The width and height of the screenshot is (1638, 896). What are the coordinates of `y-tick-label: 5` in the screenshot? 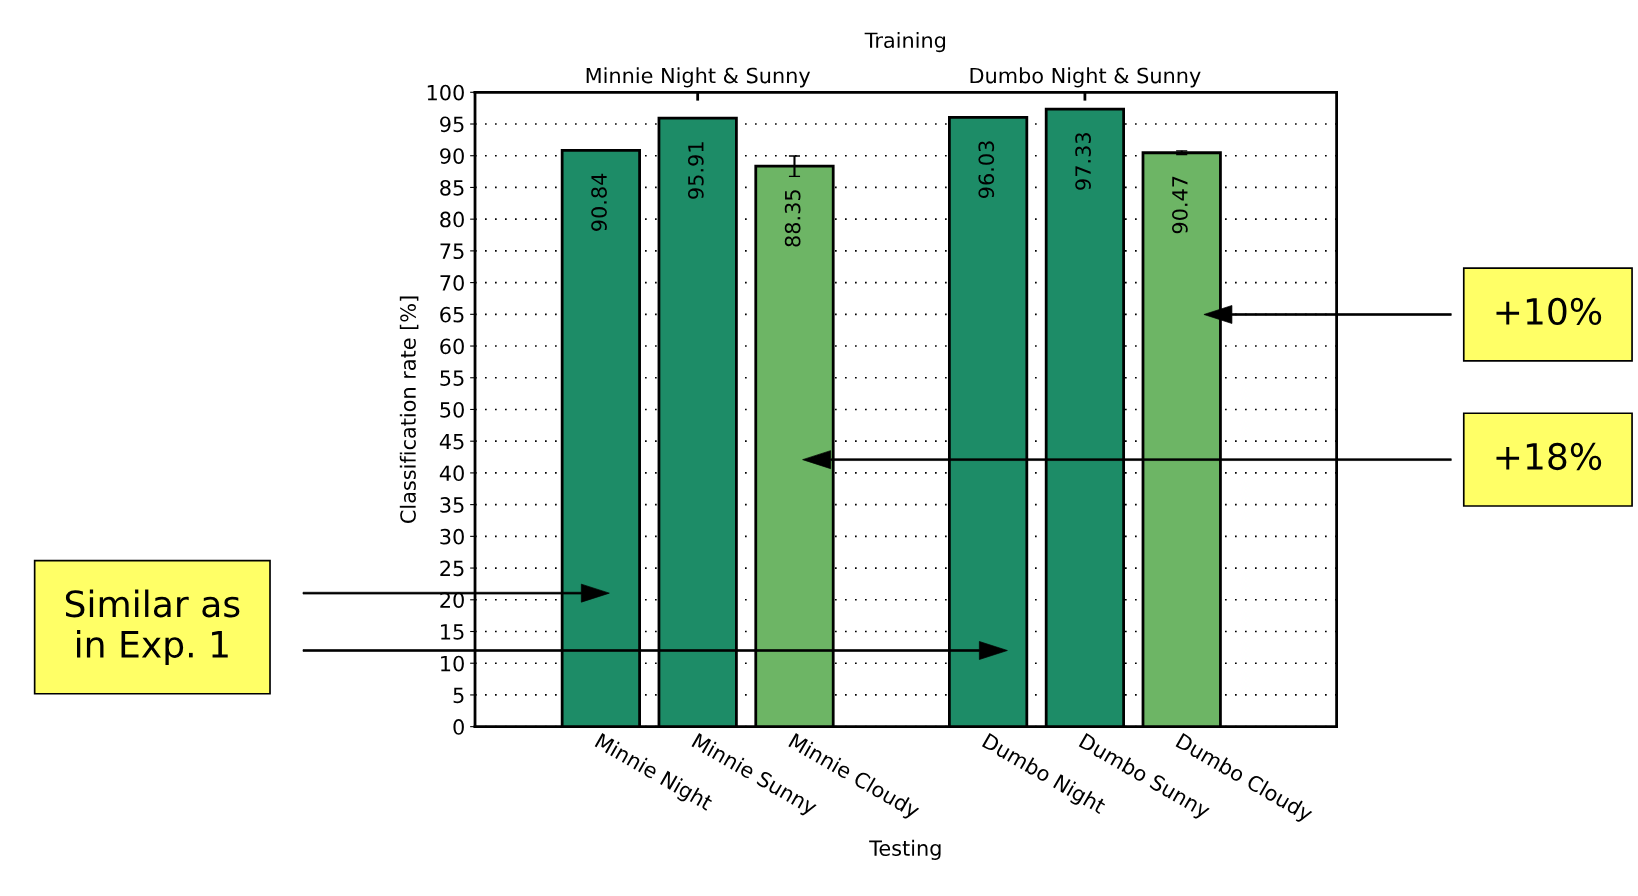 It's located at (458, 695).